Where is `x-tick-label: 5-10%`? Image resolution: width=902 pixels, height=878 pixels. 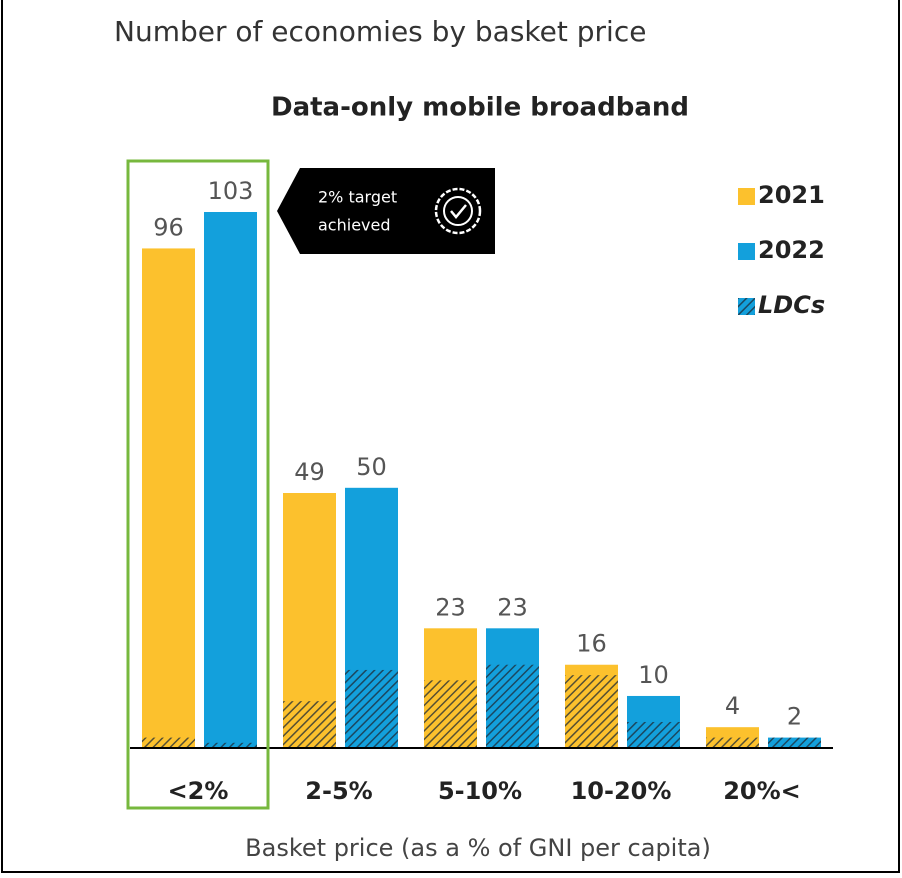
x-tick-label: 5-10% is located at coordinates (480, 791).